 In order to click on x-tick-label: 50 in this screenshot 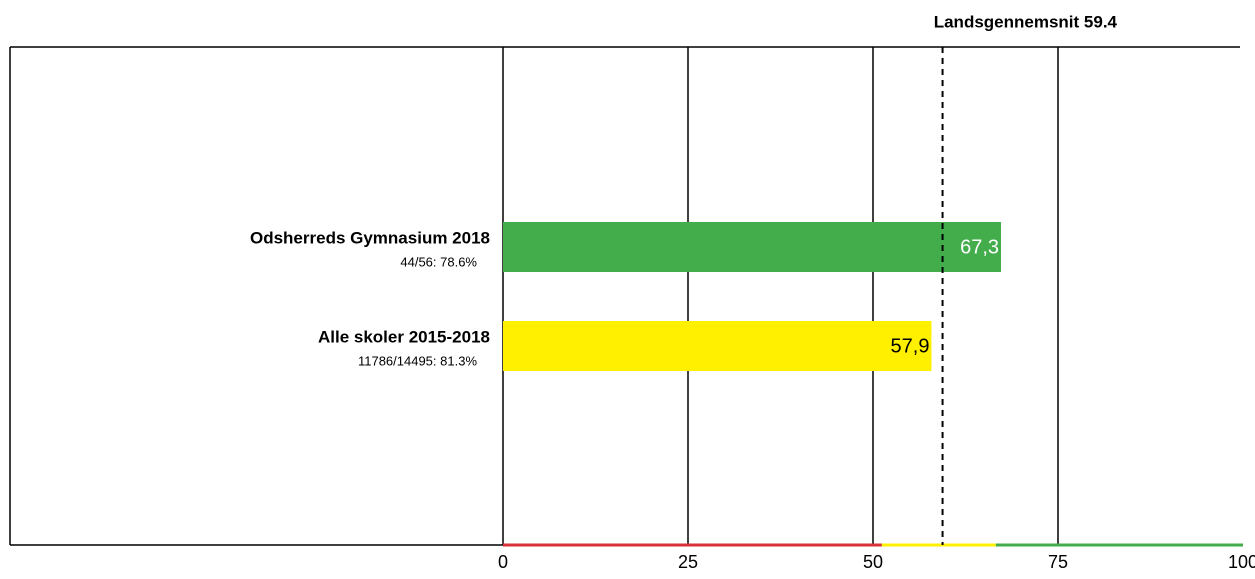, I will do `click(873, 562)`.